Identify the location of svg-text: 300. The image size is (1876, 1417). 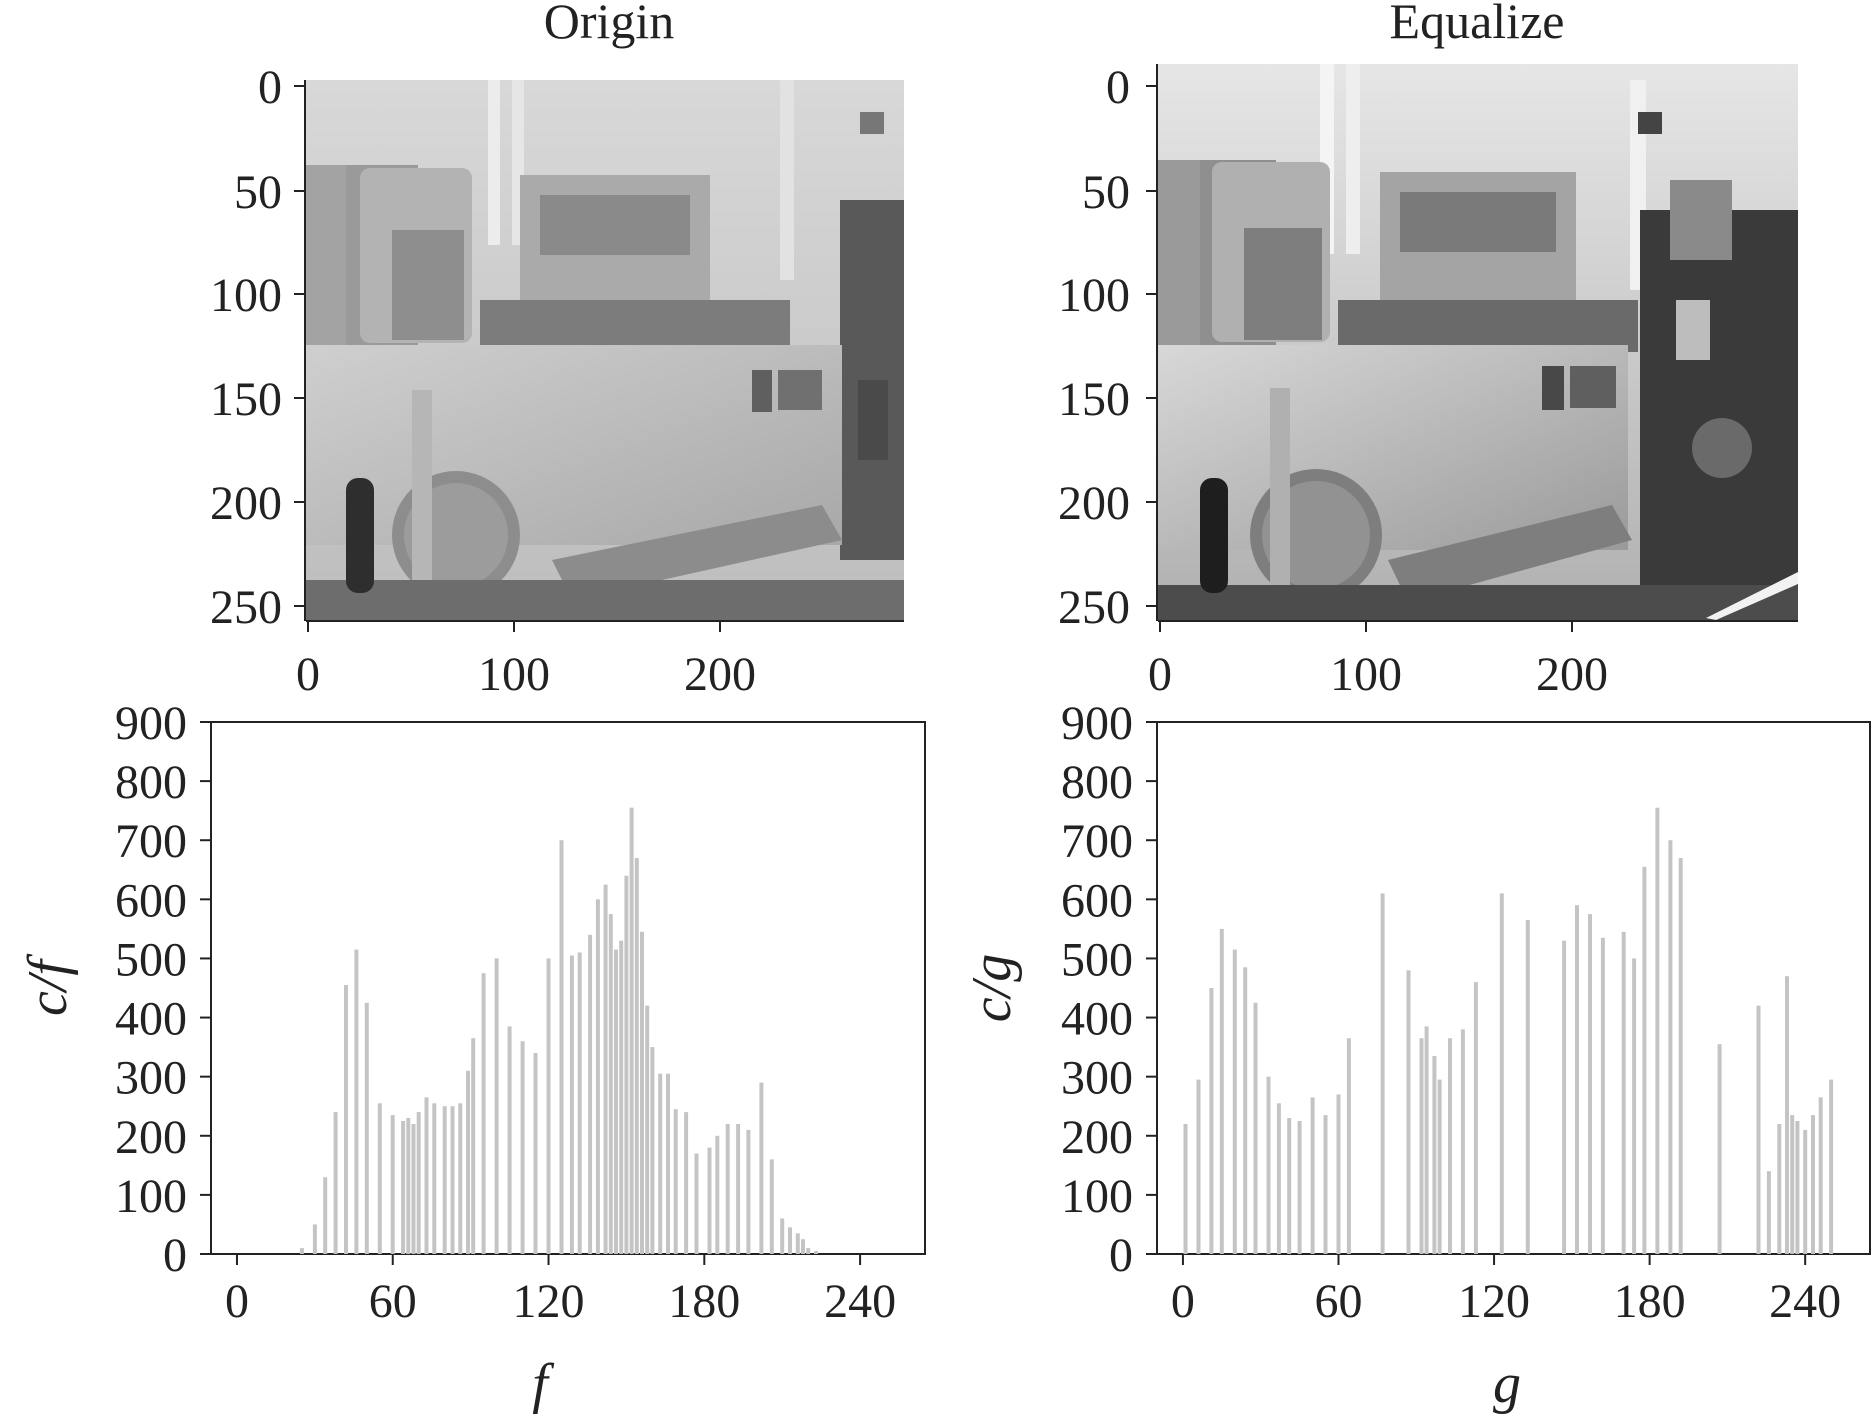
(151, 1078).